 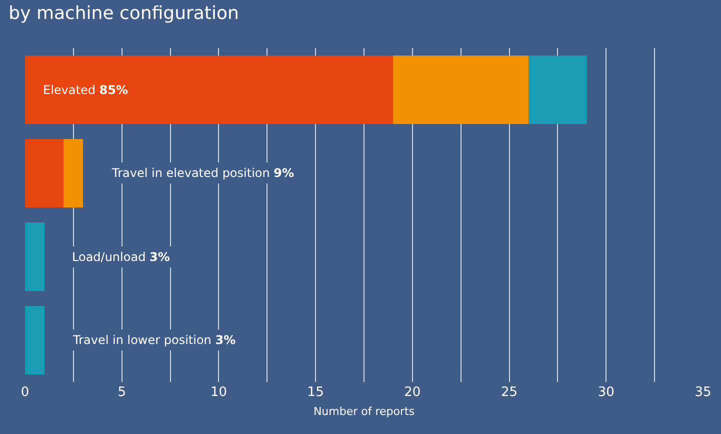 I want to click on x-tick-label: 25, so click(x=509, y=392).